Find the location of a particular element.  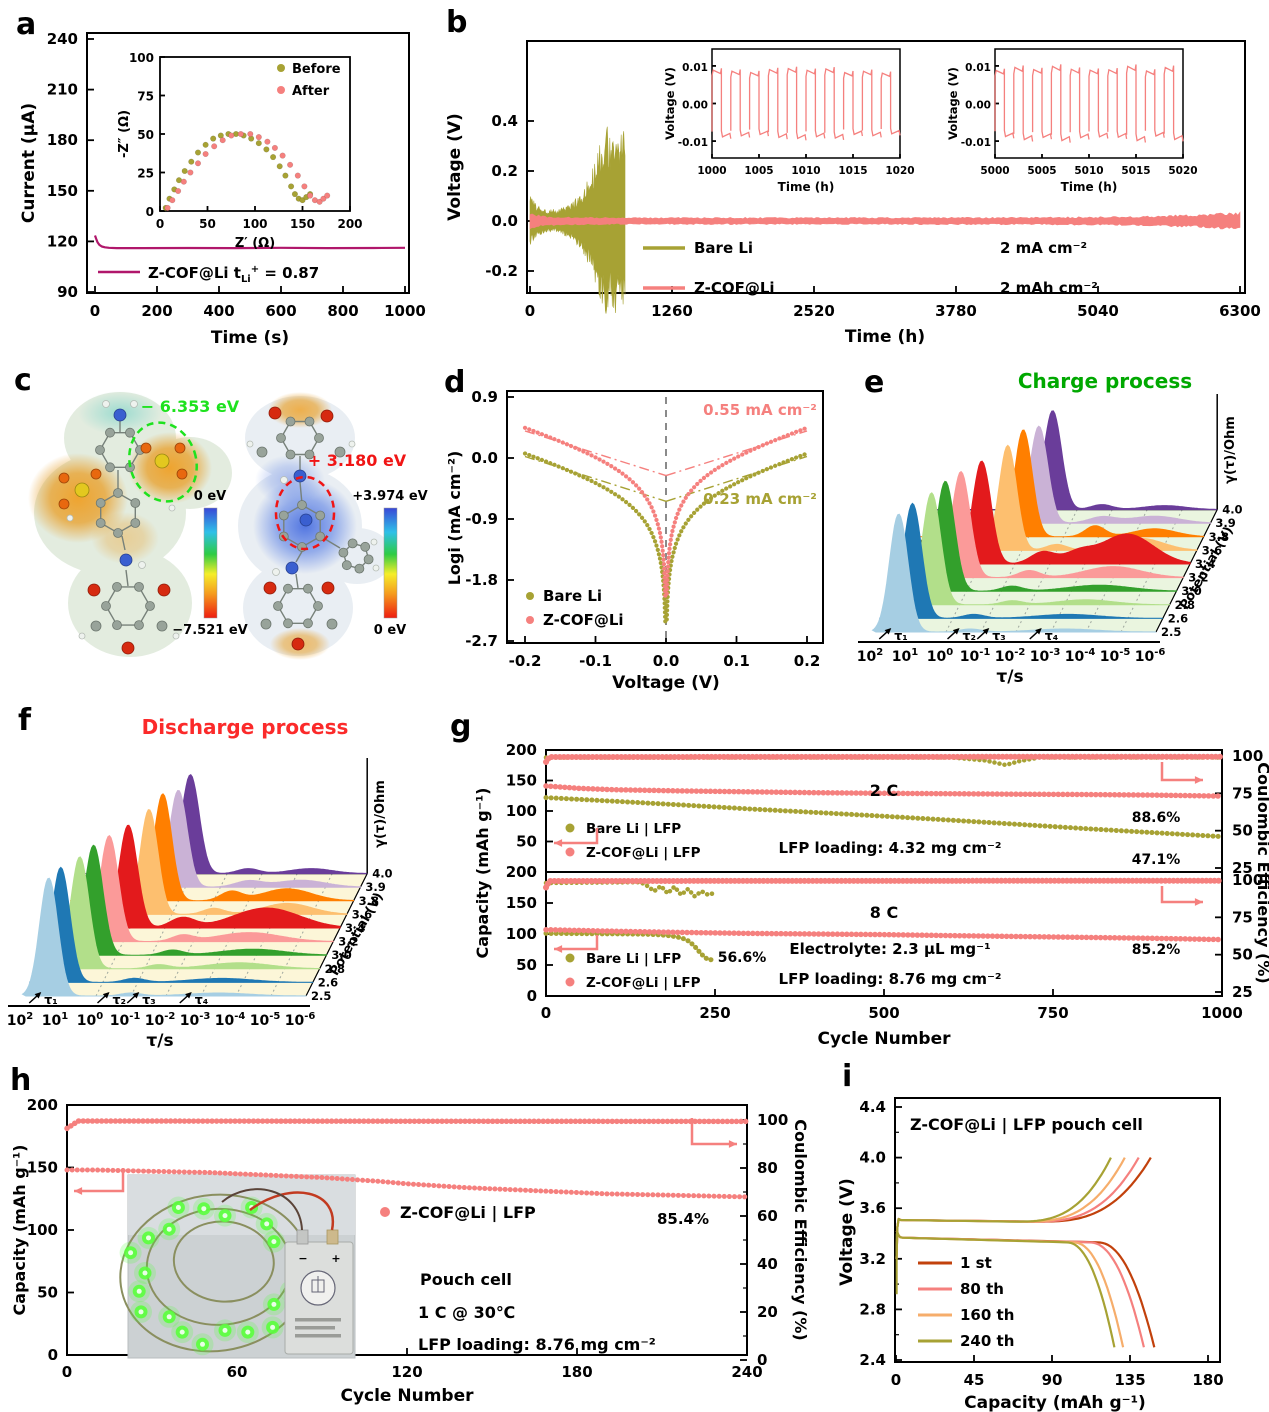

c-left-annotation: − 6.353 eV is located at coordinates (190, 406).